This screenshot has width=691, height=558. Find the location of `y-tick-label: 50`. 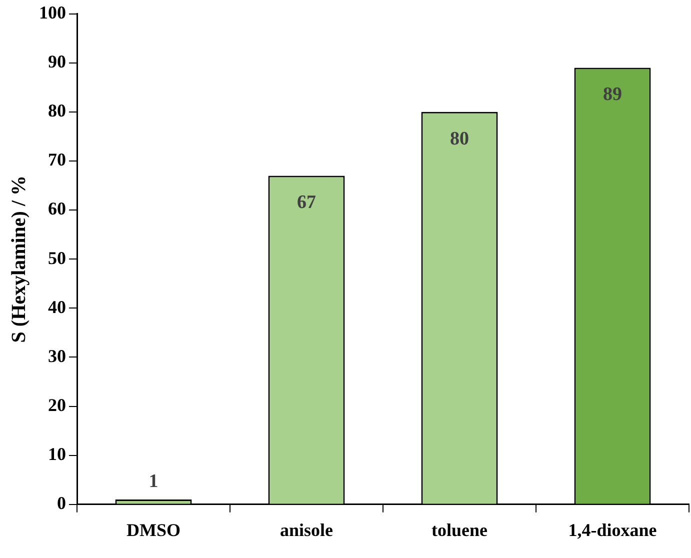

y-tick-label: 50 is located at coordinates (57, 258).